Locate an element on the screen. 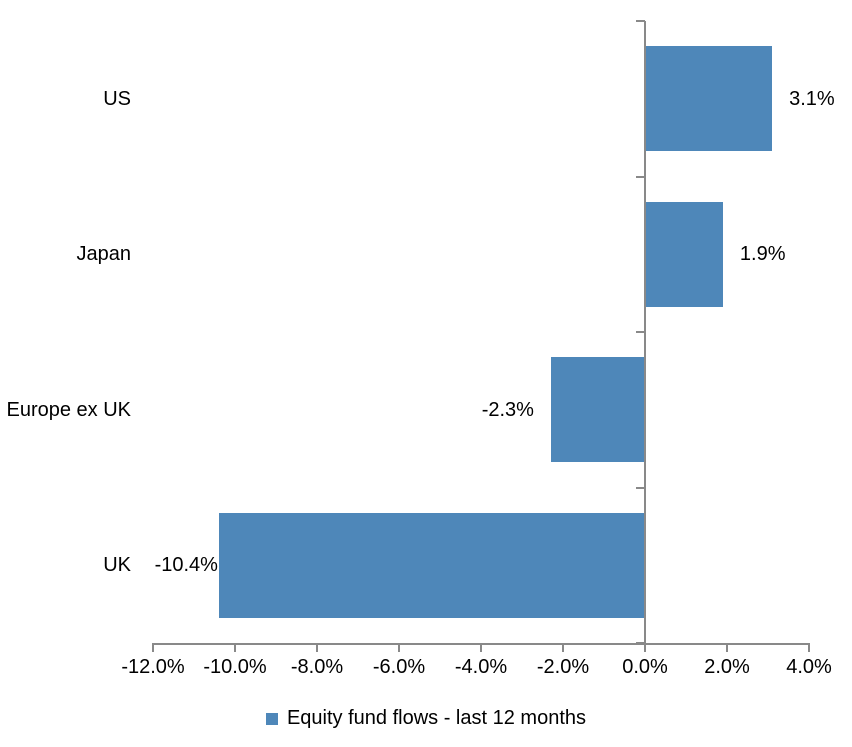 This screenshot has width=852, height=747. x-tick-label: -8.0% is located at coordinates (317, 667).